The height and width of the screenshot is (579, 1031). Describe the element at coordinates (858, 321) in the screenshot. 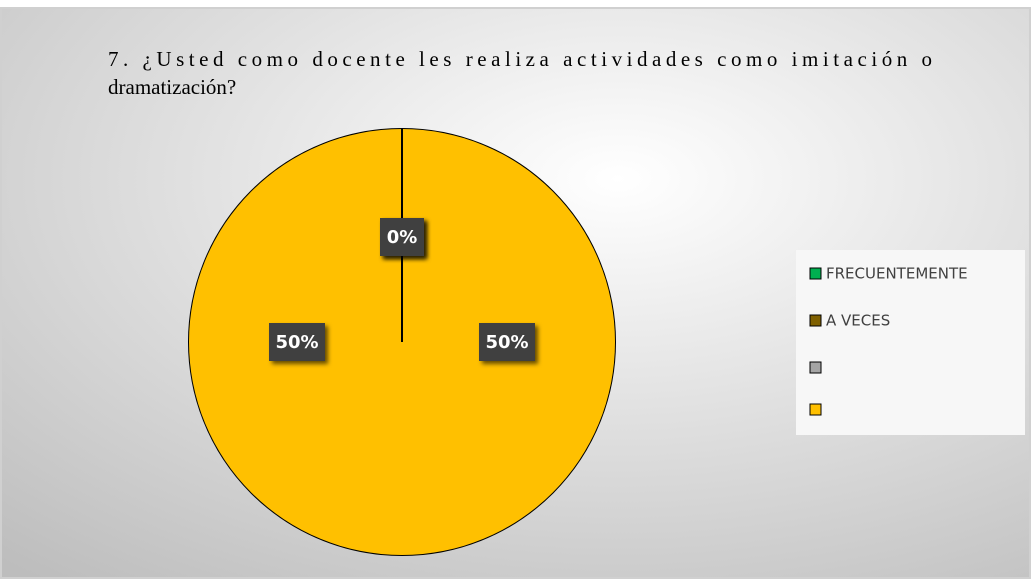

I see `legend-label: A VECES` at that location.